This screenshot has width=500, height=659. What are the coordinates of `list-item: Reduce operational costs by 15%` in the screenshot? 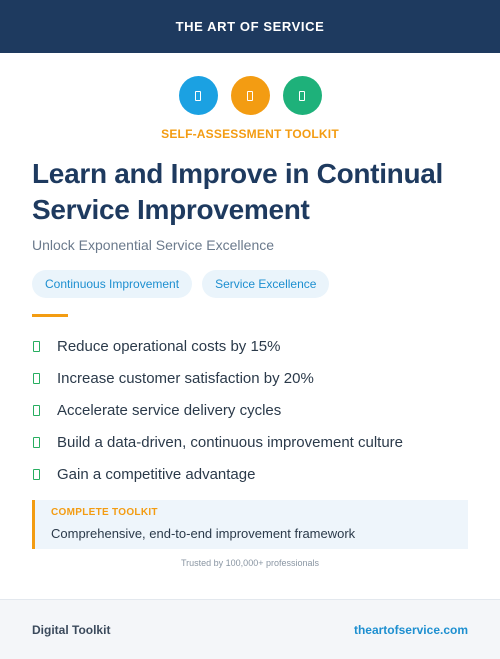 It's located at (252, 346).